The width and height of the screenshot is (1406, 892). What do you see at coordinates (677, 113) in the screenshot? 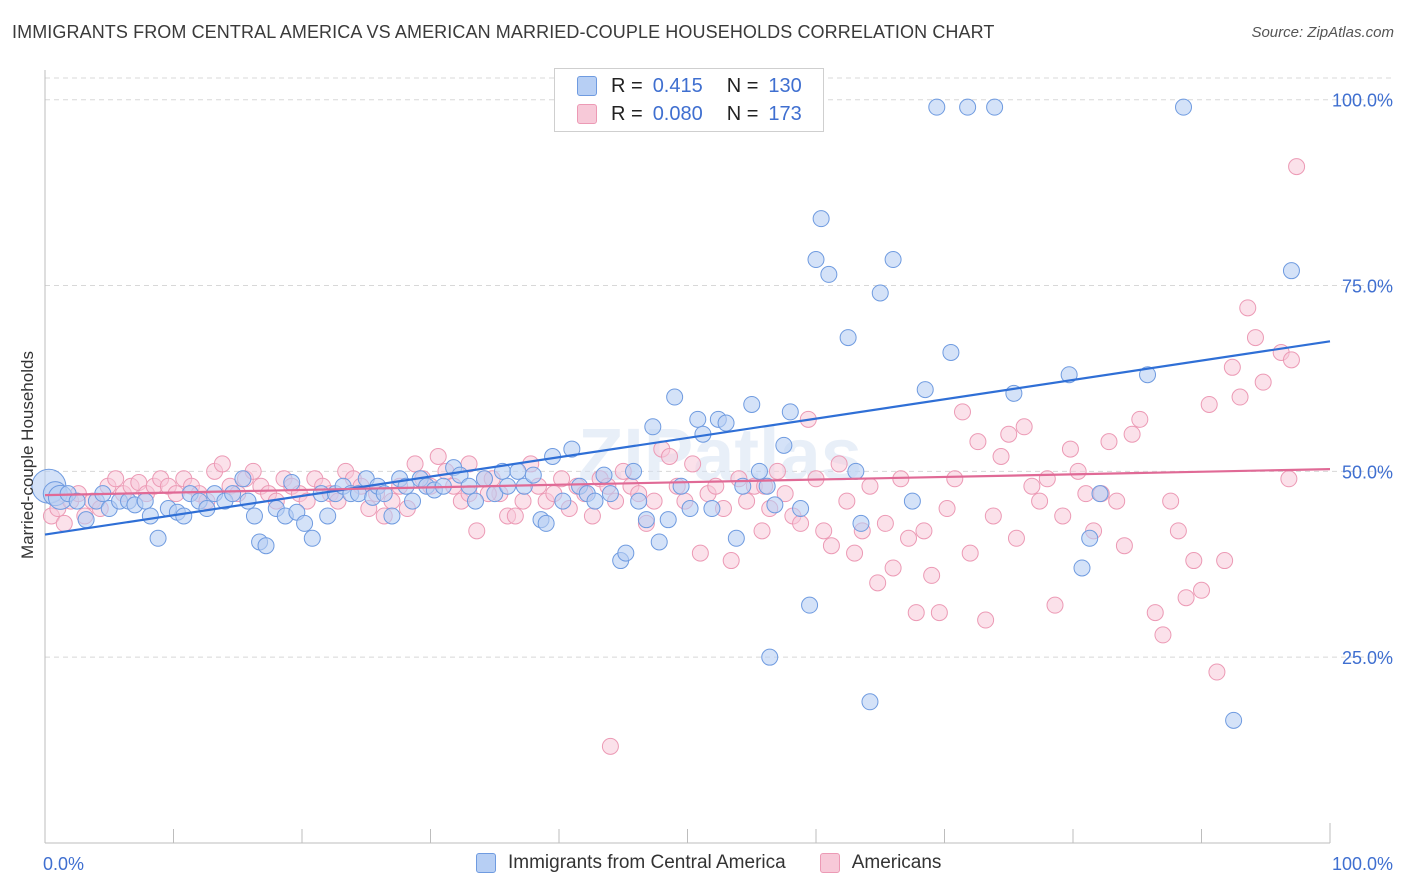
I see `r-value: 0.080` at bounding box center [677, 113].